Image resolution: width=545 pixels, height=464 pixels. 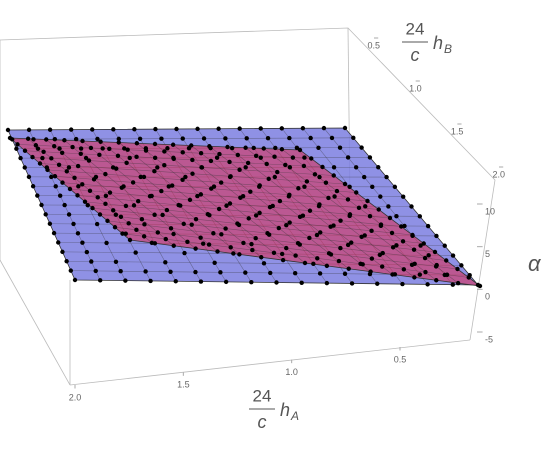 I want to click on tick-label: 1.5, so click(x=183, y=385).